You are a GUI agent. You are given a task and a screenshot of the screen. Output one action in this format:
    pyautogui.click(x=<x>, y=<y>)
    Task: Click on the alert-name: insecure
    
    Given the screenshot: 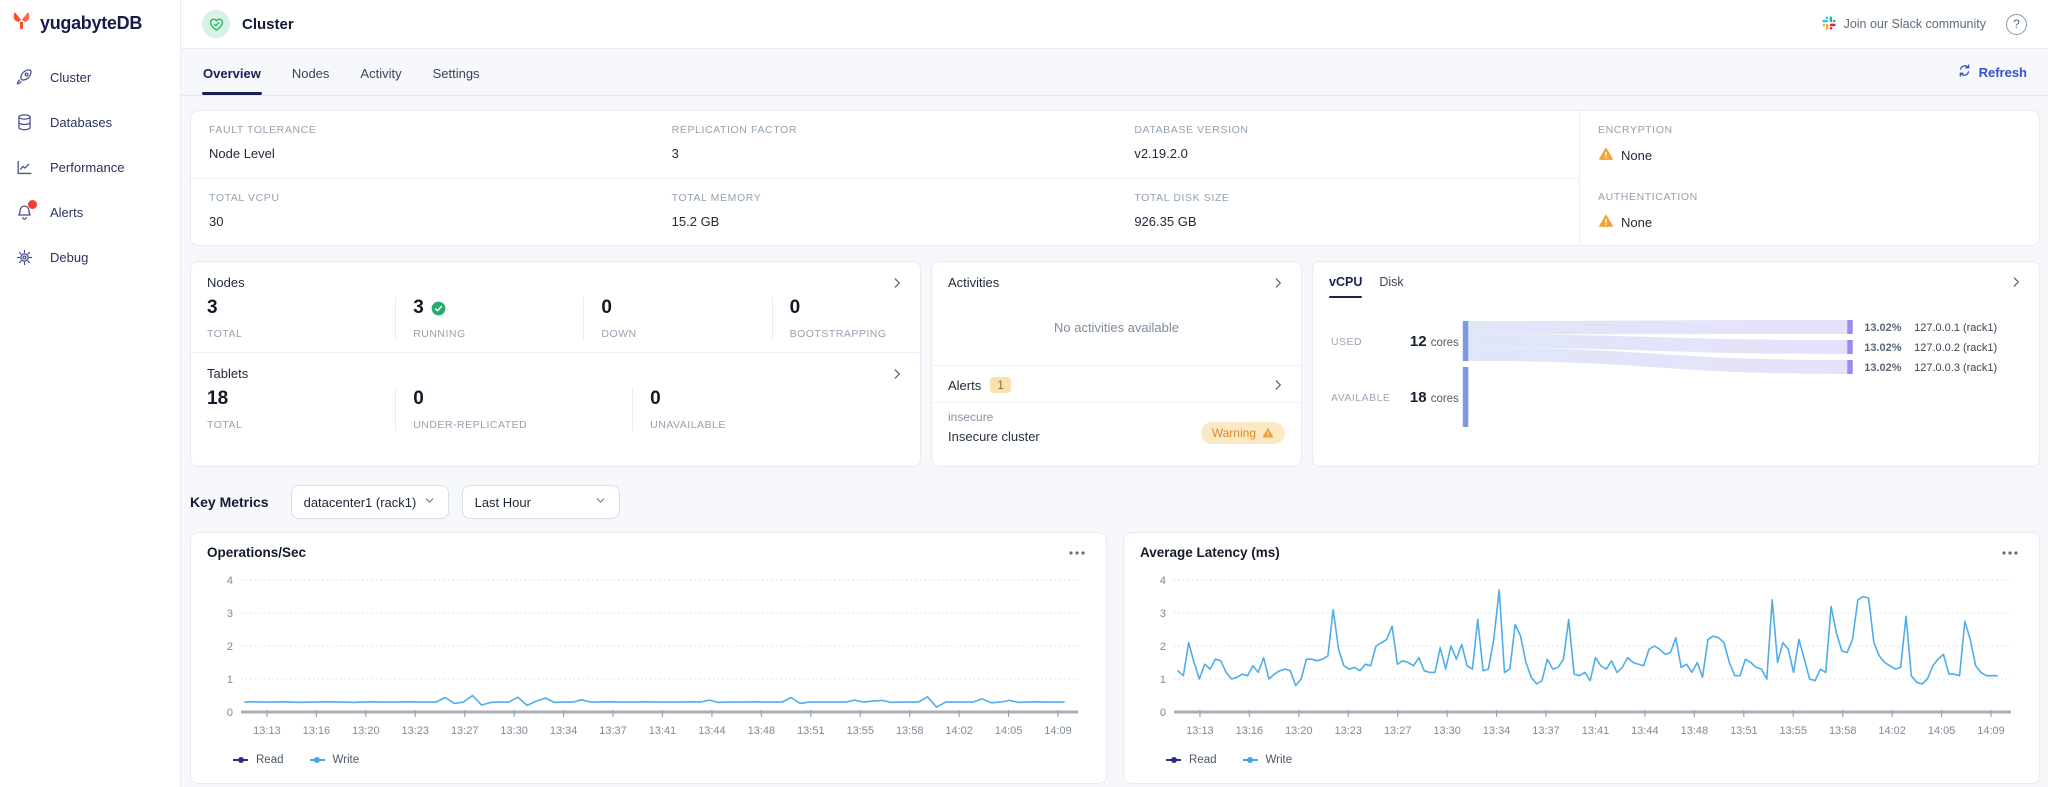 What is the action you would take?
    pyautogui.click(x=971, y=417)
    